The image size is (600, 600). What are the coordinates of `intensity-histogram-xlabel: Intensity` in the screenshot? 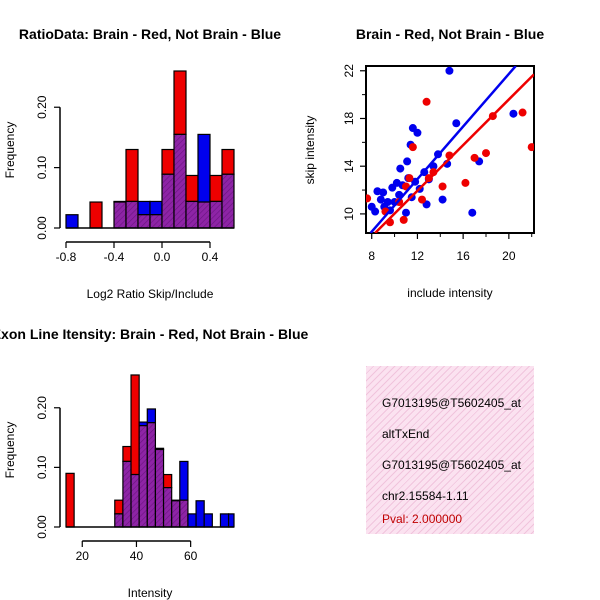 It's located at (150, 593).